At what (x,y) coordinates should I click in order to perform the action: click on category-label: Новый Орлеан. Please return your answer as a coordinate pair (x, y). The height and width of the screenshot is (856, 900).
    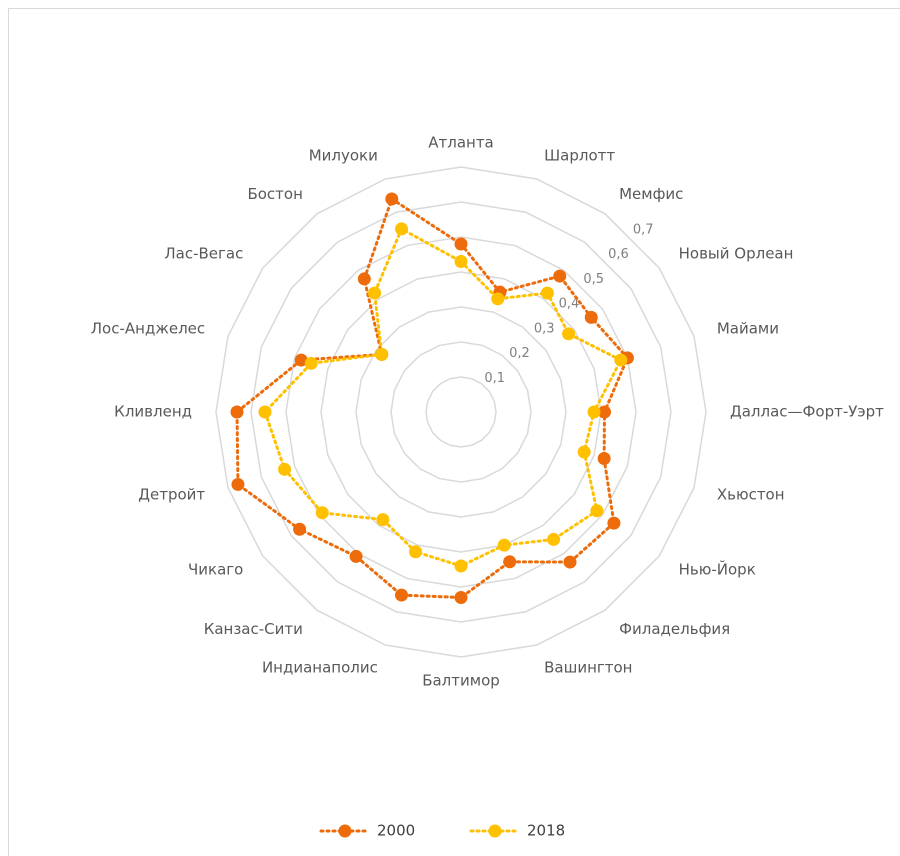
    Looking at the image, I should click on (736, 253).